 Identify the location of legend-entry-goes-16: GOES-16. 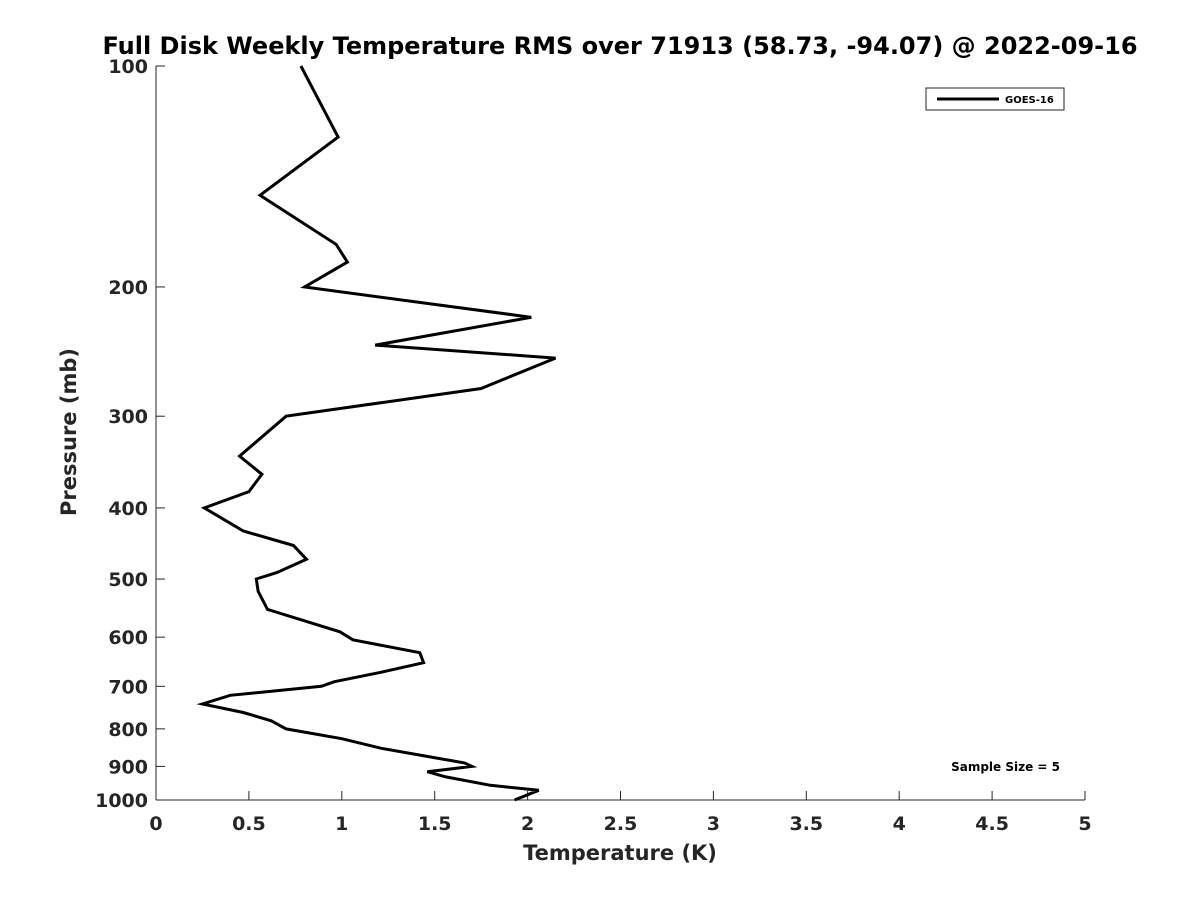
(1029, 100).